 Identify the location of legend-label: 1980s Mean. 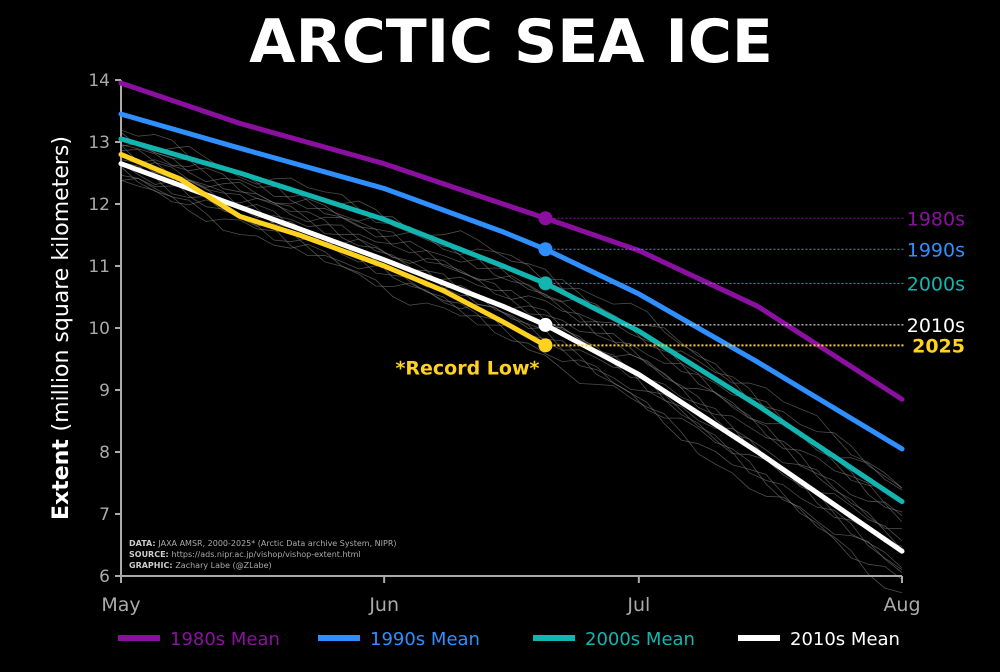
(225, 639).